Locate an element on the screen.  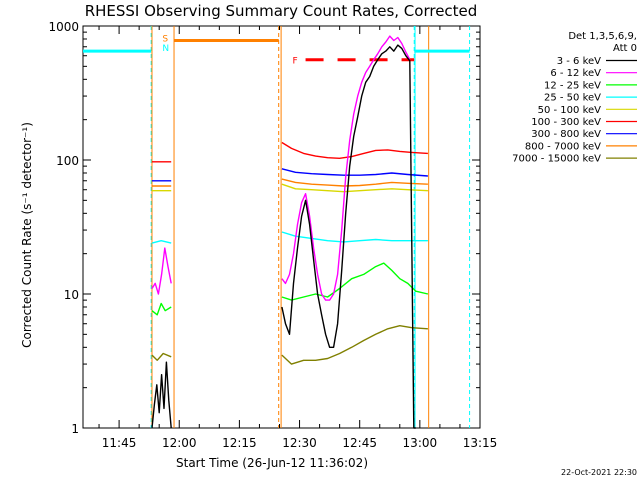
legend-label-8: 7000 - 15000 keV is located at coordinates (556, 159).